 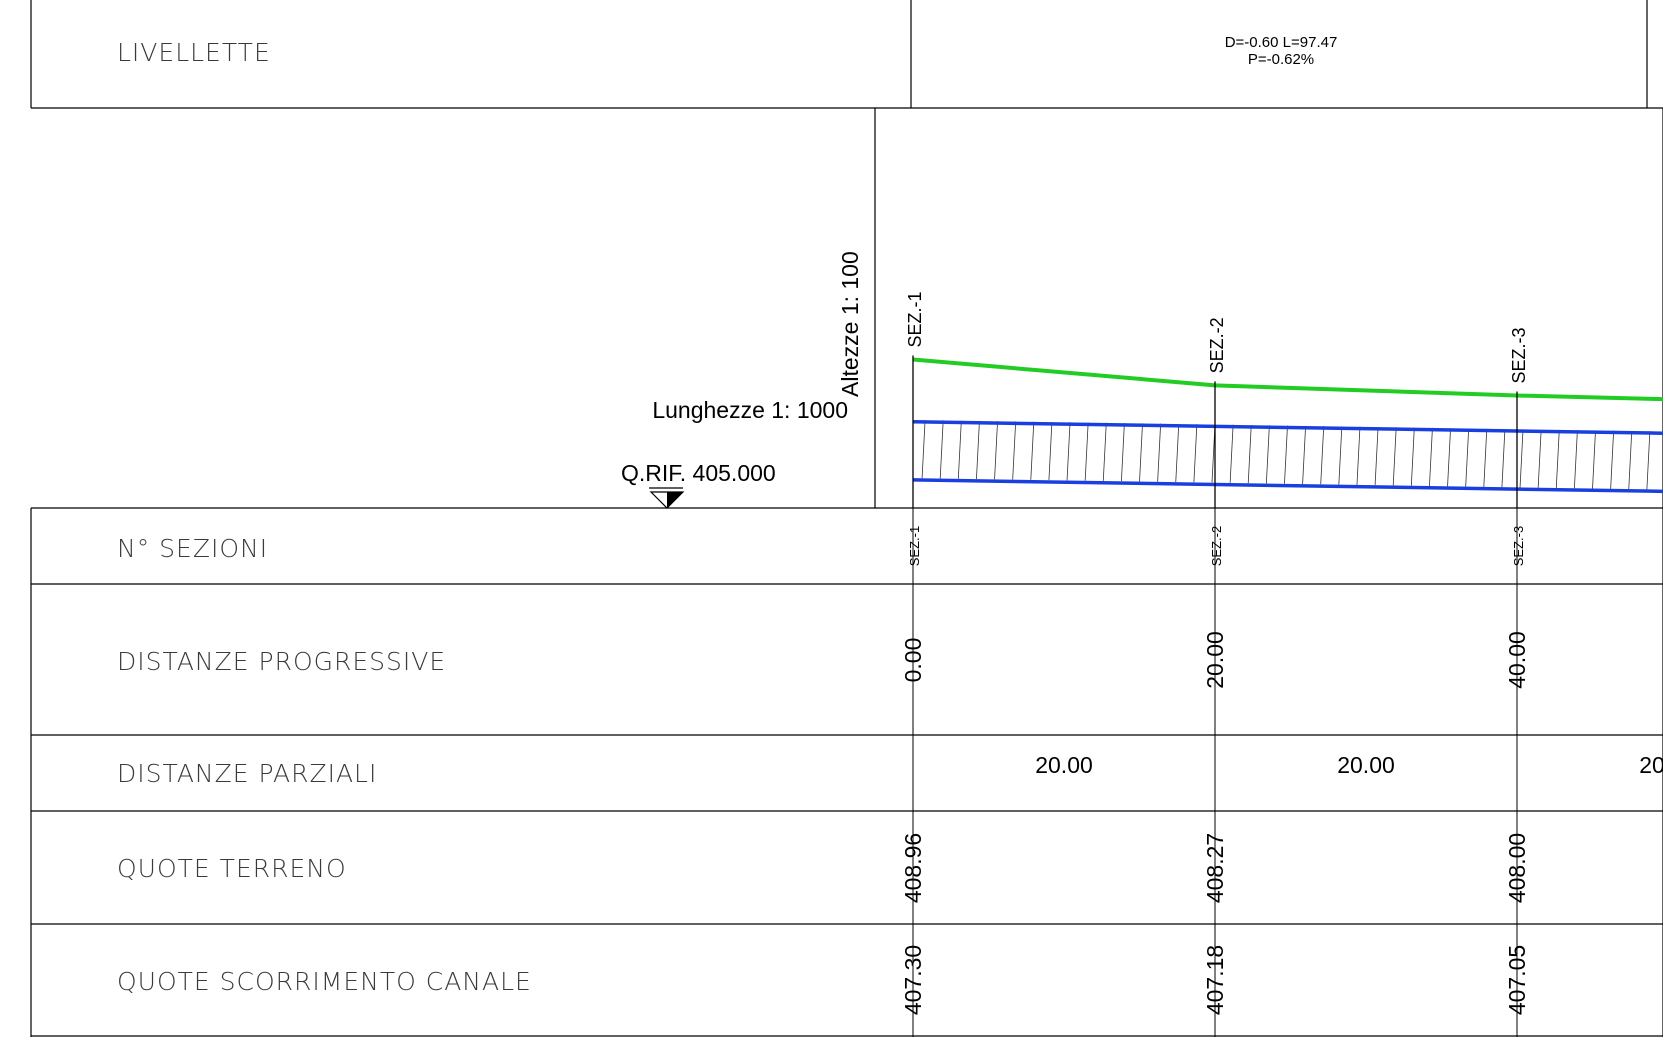 I want to click on channel-elevation-value: 407.18, so click(x=1215, y=980).